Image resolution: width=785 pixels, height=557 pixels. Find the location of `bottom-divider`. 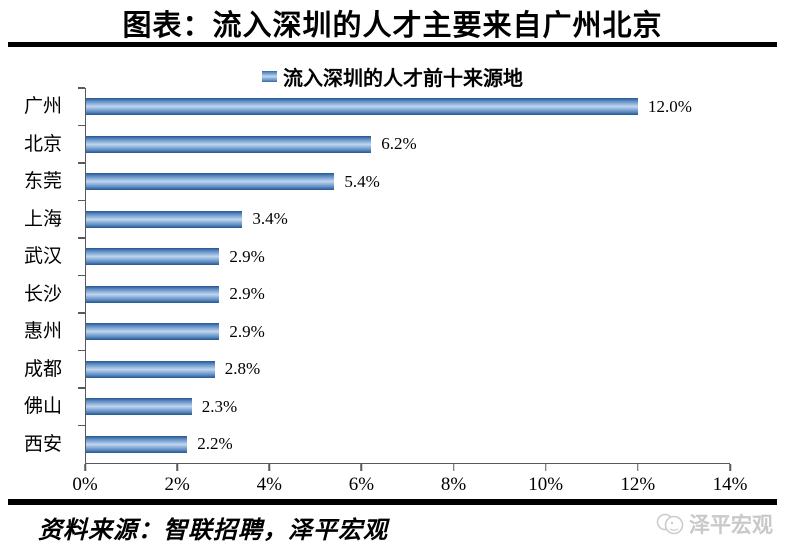

bottom-divider is located at coordinates (392, 502).